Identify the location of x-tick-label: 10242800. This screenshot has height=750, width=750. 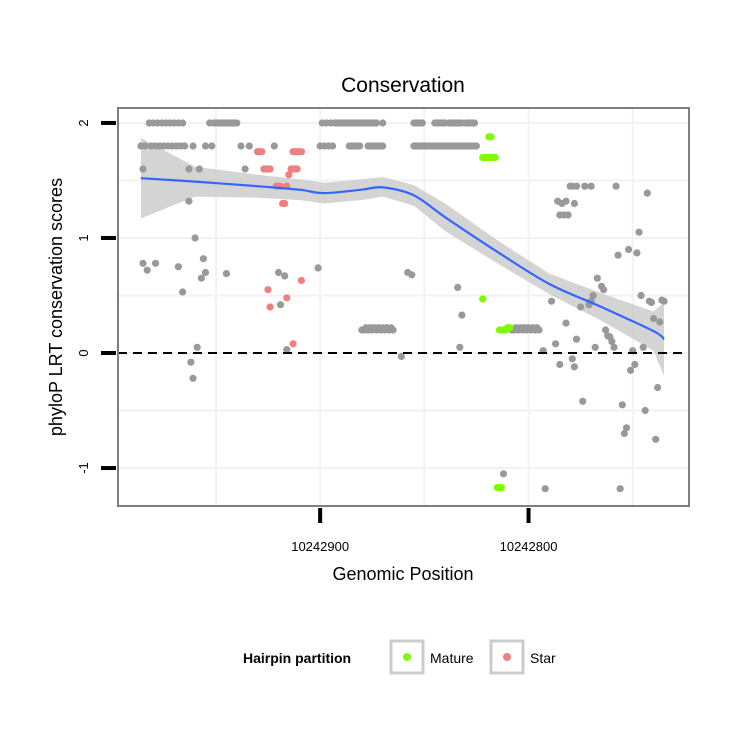
(529, 546).